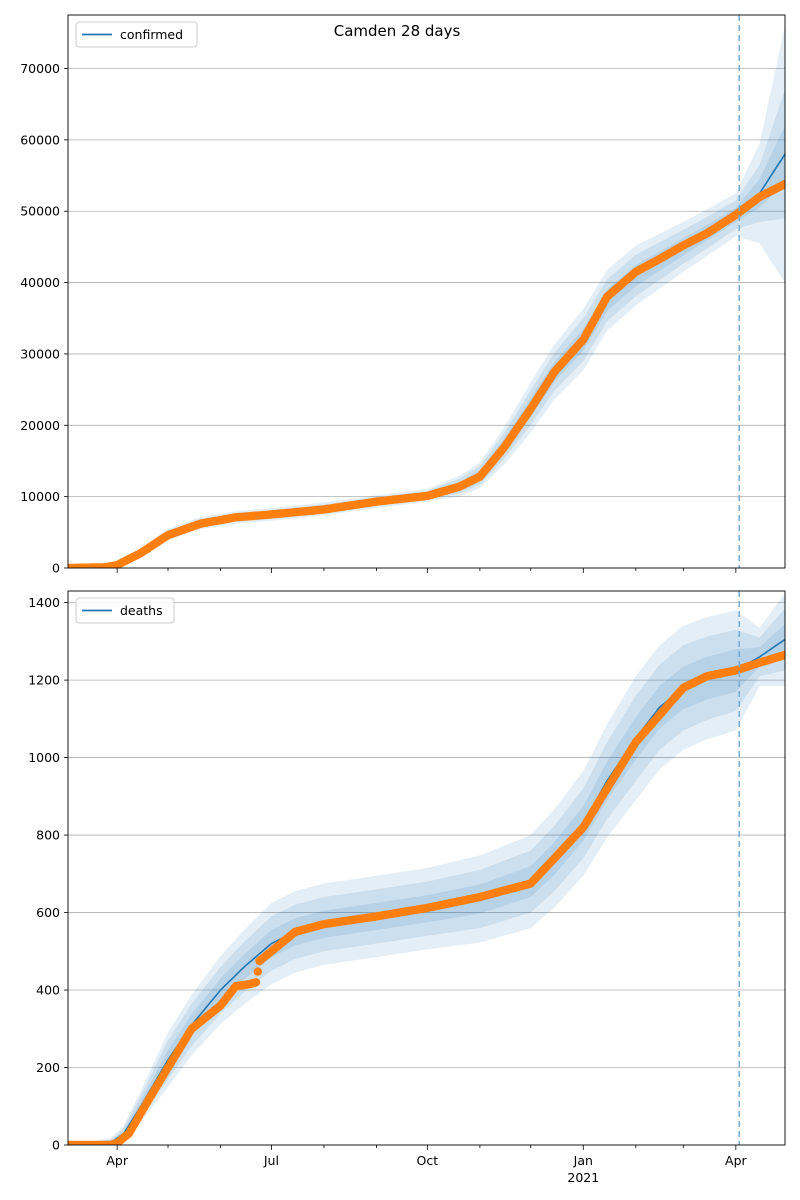 This screenshot has width=800, height=1200. I want to click on x-axis: Apr Jul Oct Jan 2021 Apr, so click(426, 1169).